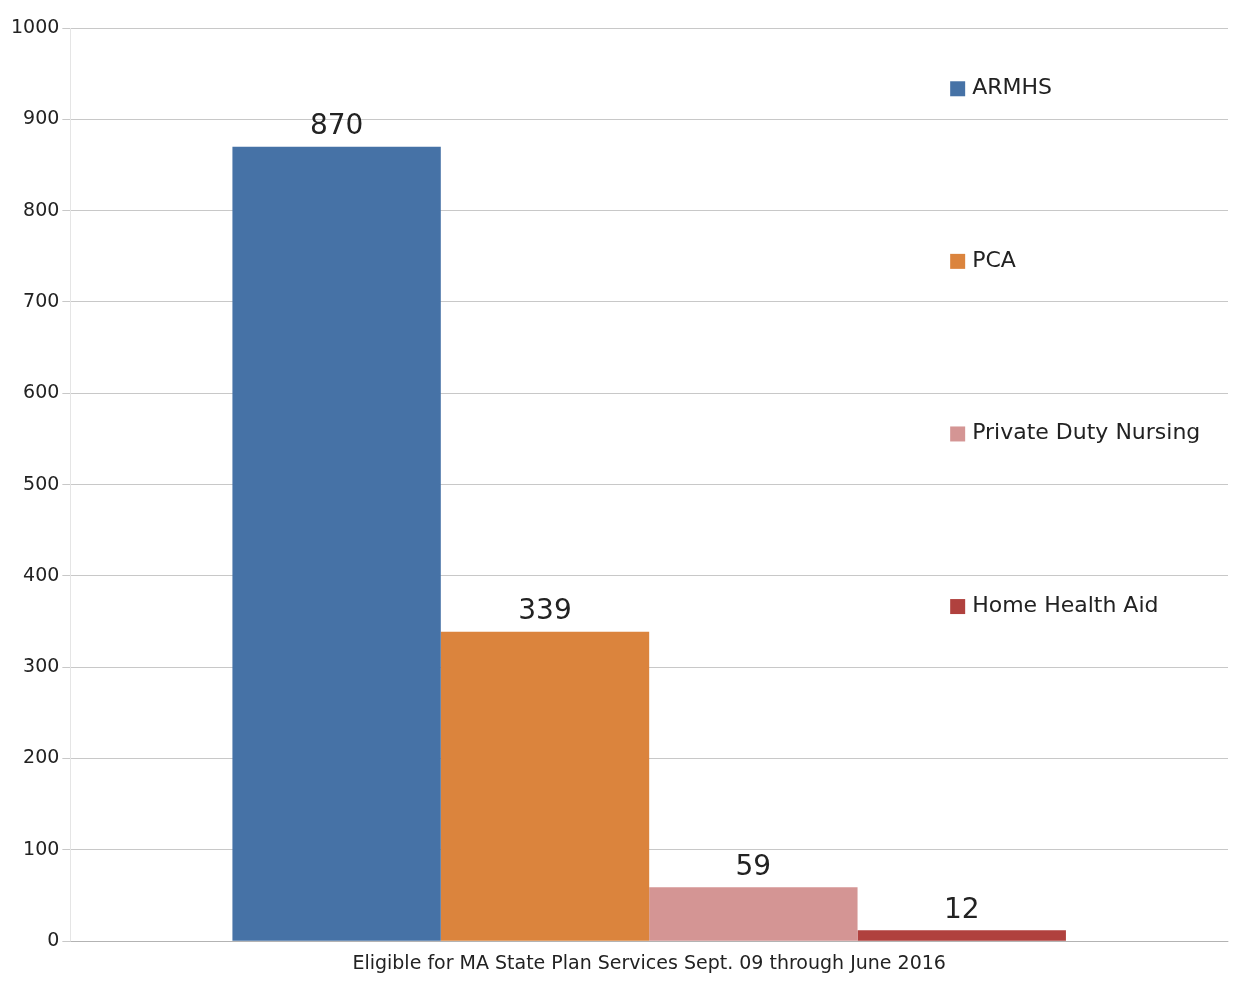 This screenshot has height=992, width=1254. I want to click on y-tick-label: 100, so click(41, 847).